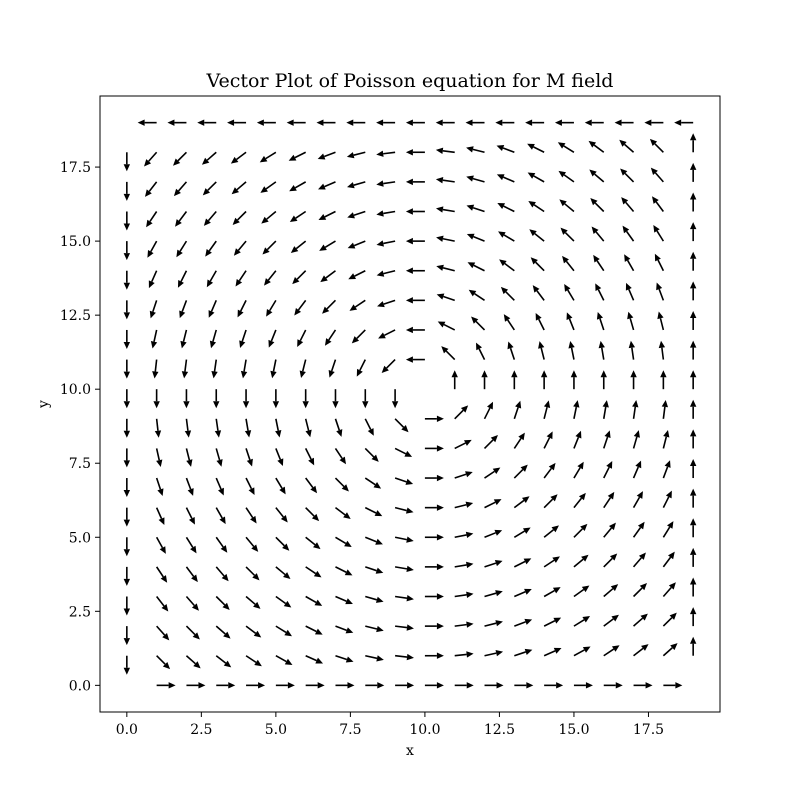  What do you see at coordinates (410, 751) in the screenshot?
I see `x-axis-label: x` at bounding box center [410, 751].